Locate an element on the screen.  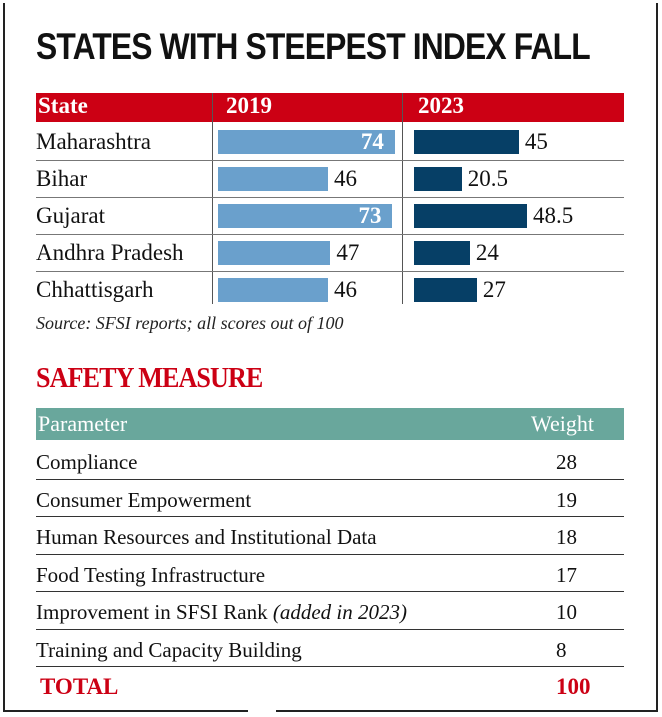
param-name-text: Human Resources and Institutional Data is located at coordinates (206, 537).